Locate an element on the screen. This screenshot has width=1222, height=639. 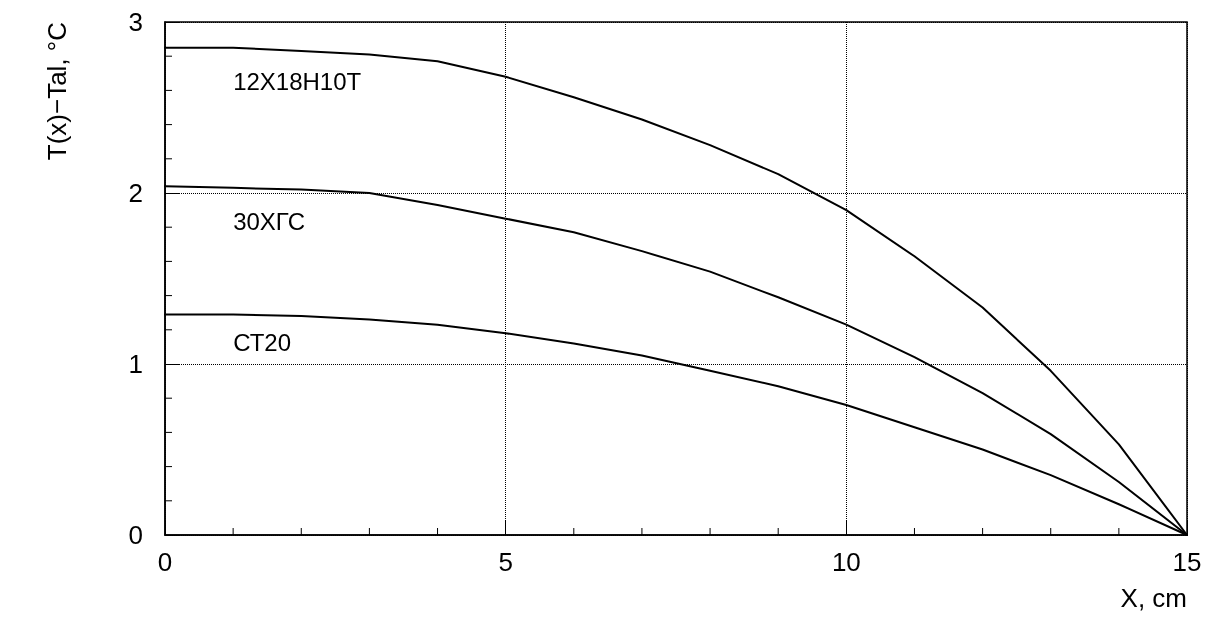
y-tick-label: 0 is located at coordinates (135, 535).